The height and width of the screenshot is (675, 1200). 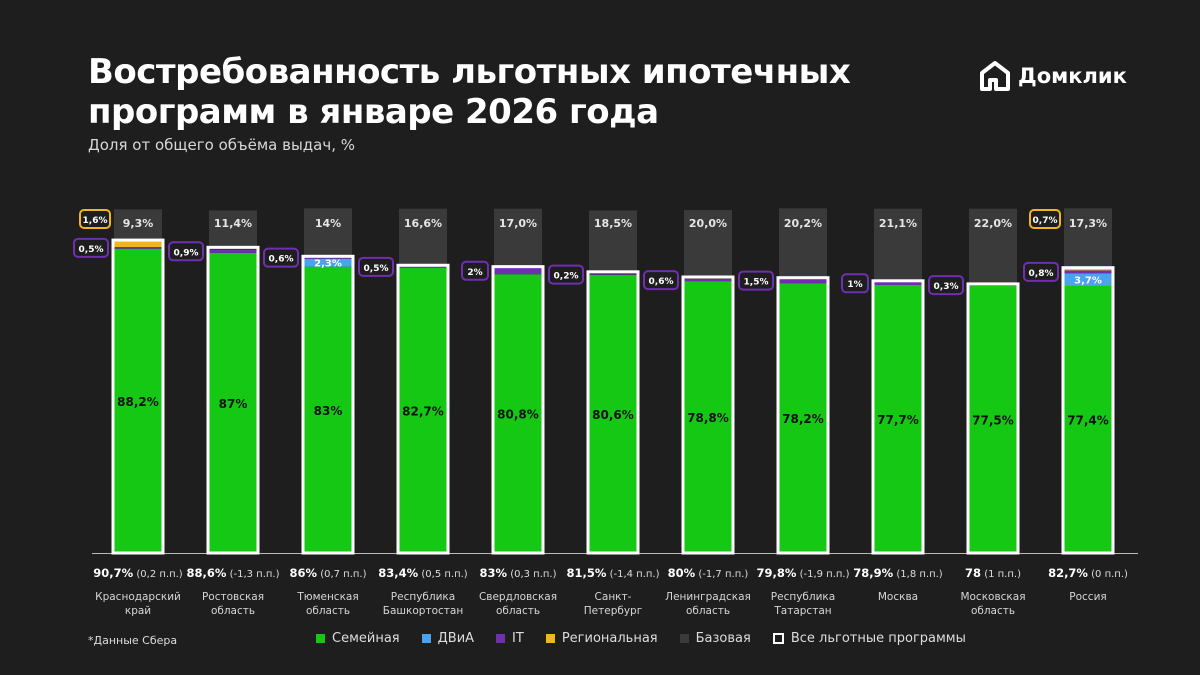 What do you see at coordinates (398, 573) in the screenshot?
I see `total-share-text: 83,4%` at bounding box center [398, 573].